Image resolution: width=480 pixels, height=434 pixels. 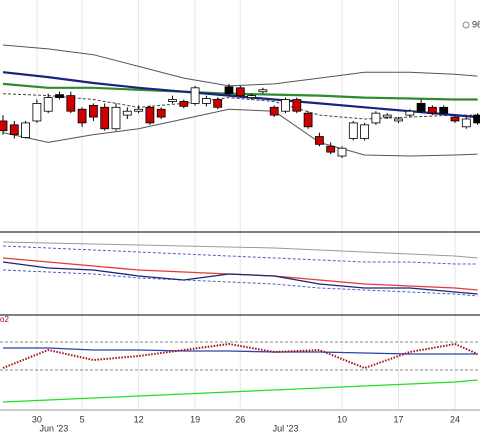 I want to click on corner-label: 96, so click(x=476, y=24).